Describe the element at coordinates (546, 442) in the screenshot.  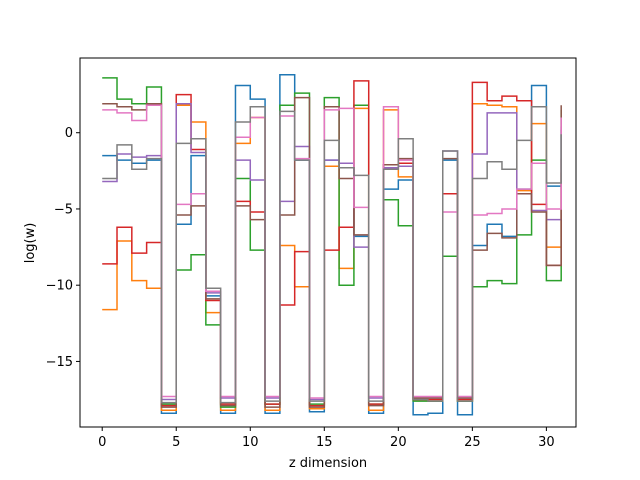
I see `x-tick-label: 30` at that location.